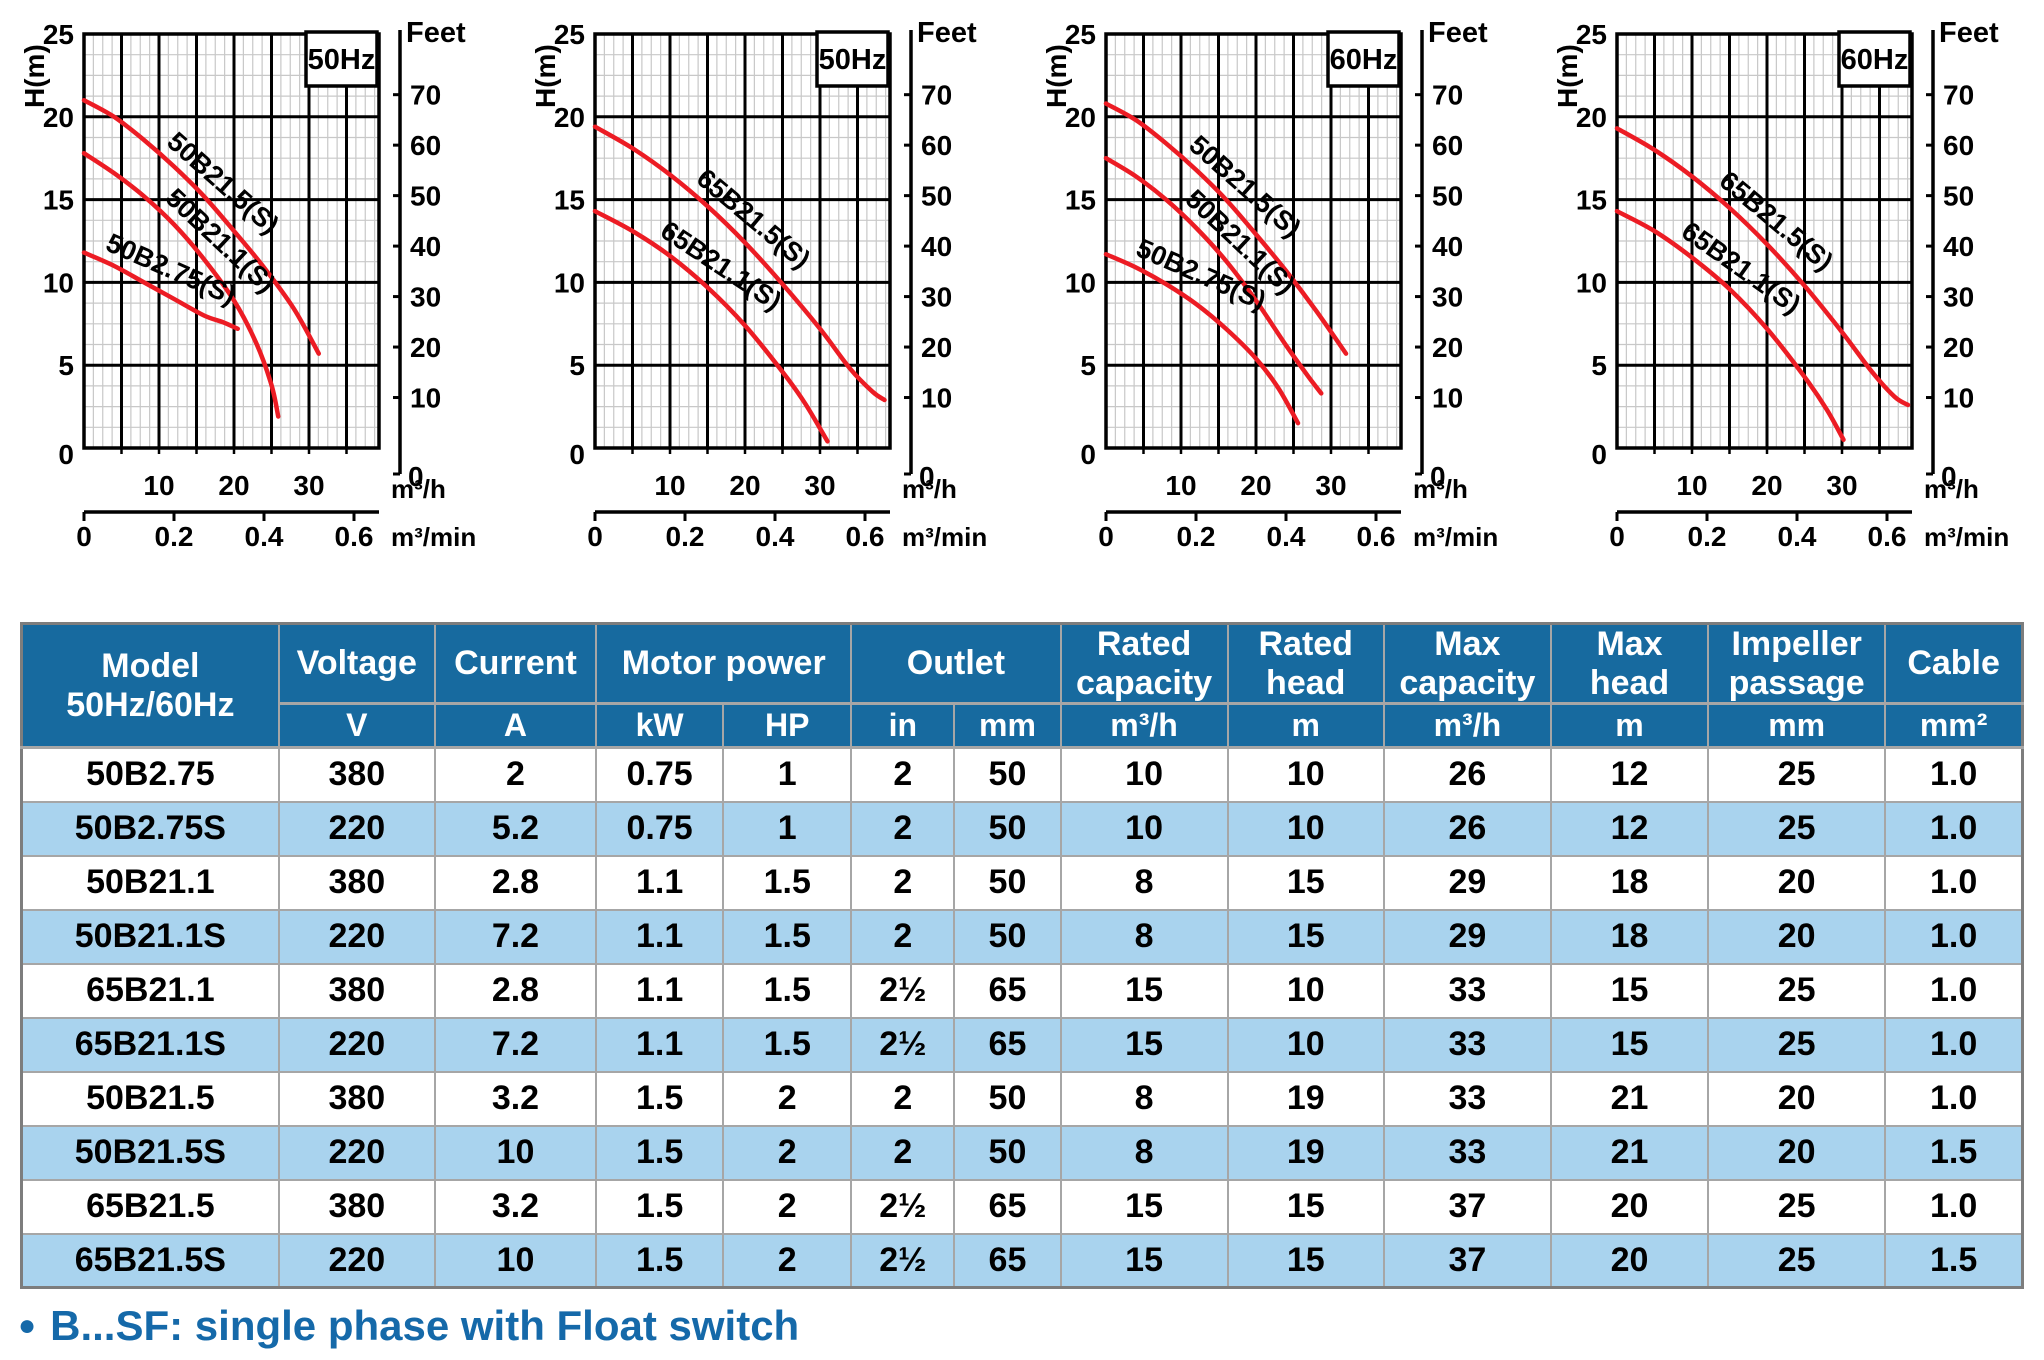 Image resolution: width=2044 pixels, height=1360 pixels. Describe the element at coordinates (1447, 196) in the screenshot. I see `right-axis-tick-label: 50` at that location.